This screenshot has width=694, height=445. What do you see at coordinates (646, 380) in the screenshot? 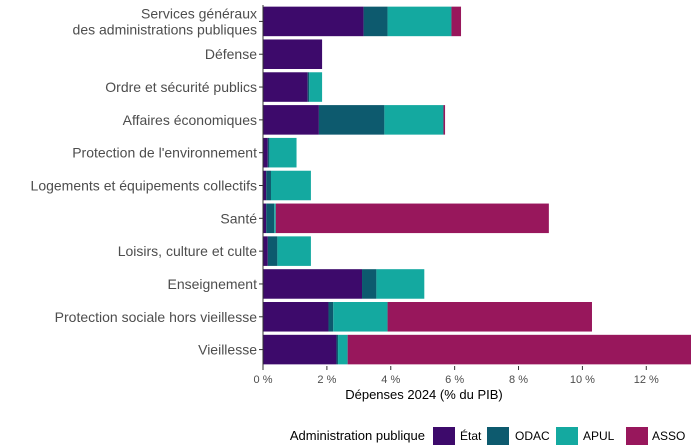
I see `x-tick-label: 12 %` at bounding box center [646, 380].